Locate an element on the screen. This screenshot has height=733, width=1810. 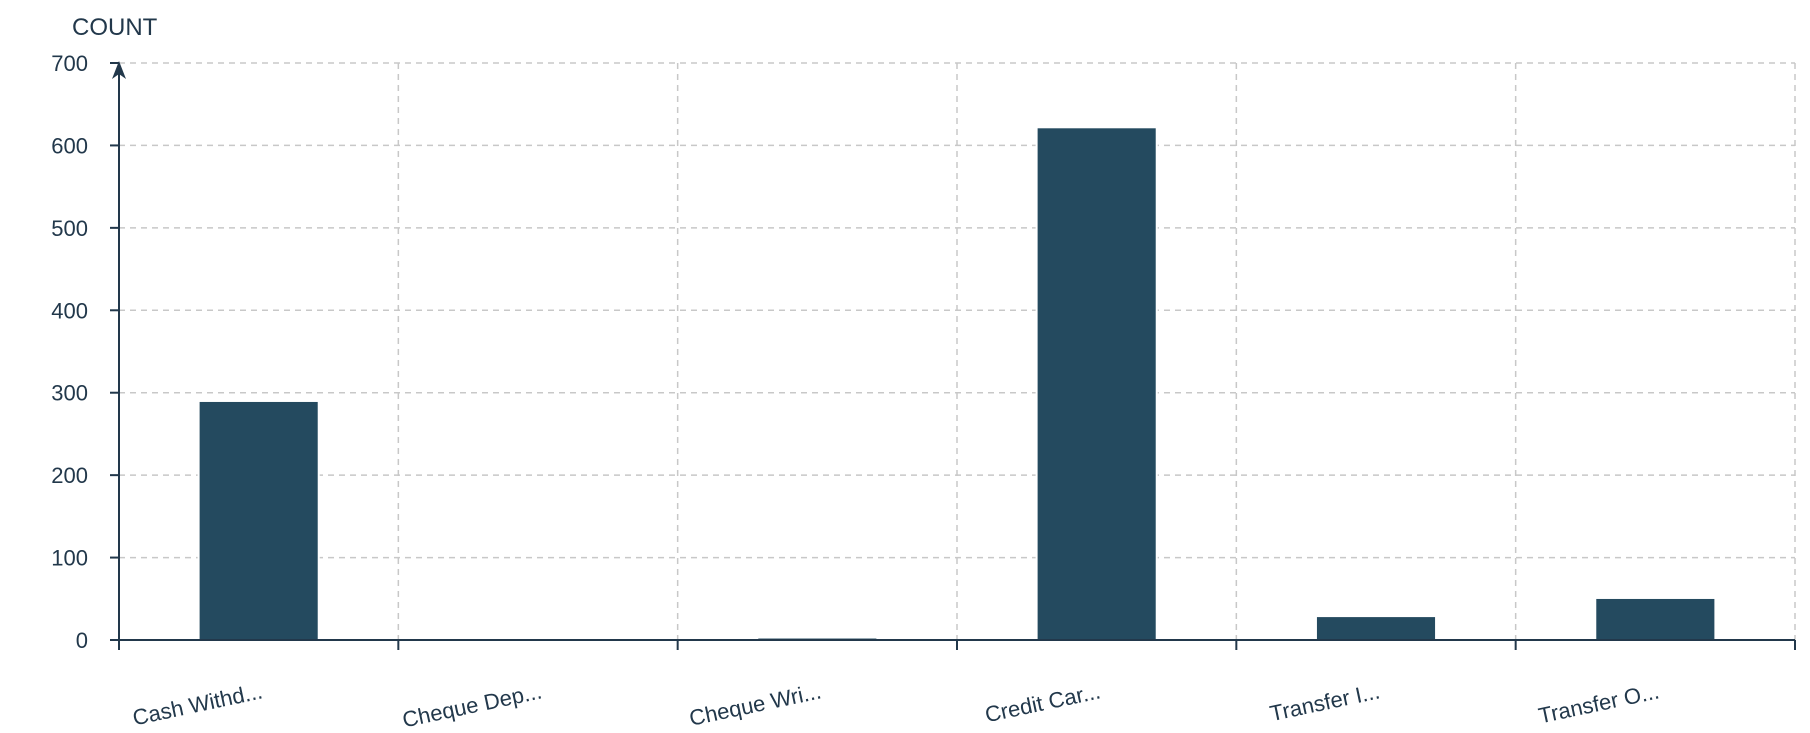
y-tick-labels: 0 100 200 300 400 500 600 700 is located at coordinates (85, 352).